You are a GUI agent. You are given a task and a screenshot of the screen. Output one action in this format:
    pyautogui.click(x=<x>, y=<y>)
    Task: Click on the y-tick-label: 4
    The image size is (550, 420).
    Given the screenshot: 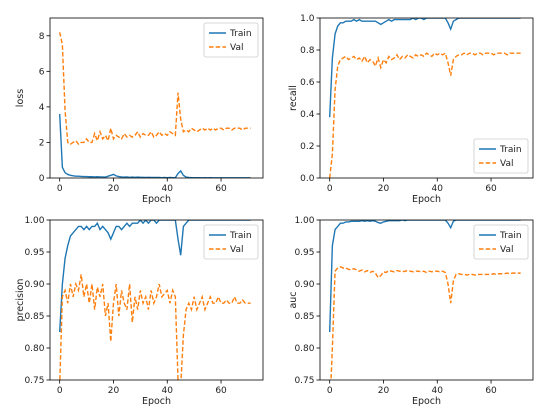 What is the action you would take?
    pyautogui.click(x=42, y=108)
    